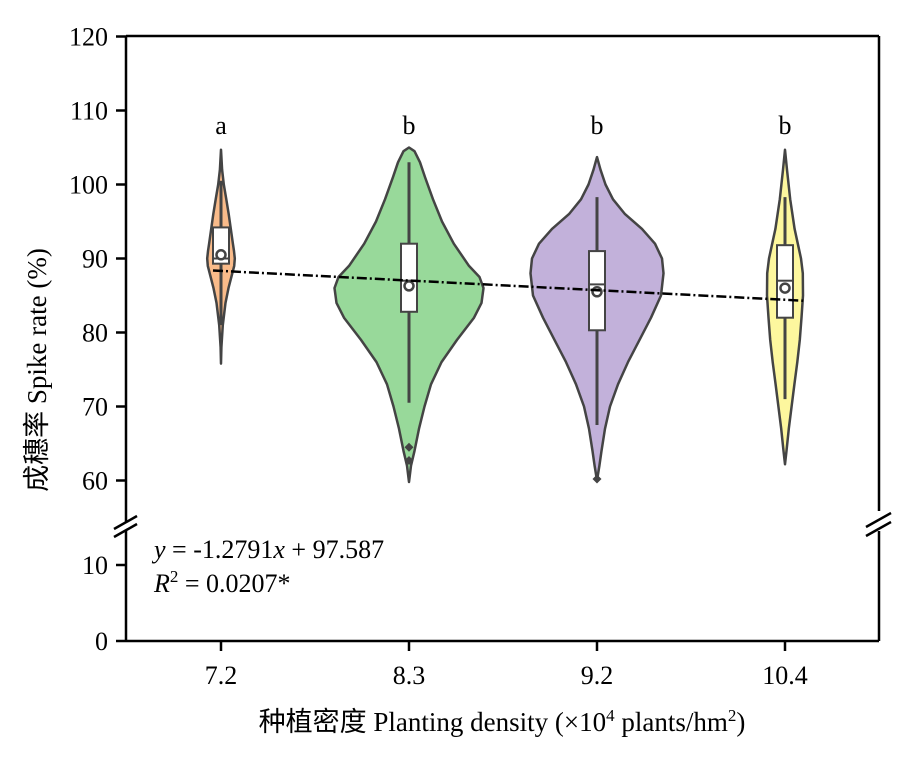 This screenshot has width=907, height=759. Describe the element at coordinates (785, 288) in the screenshot. I see `mean-marker-10.4` at that location.